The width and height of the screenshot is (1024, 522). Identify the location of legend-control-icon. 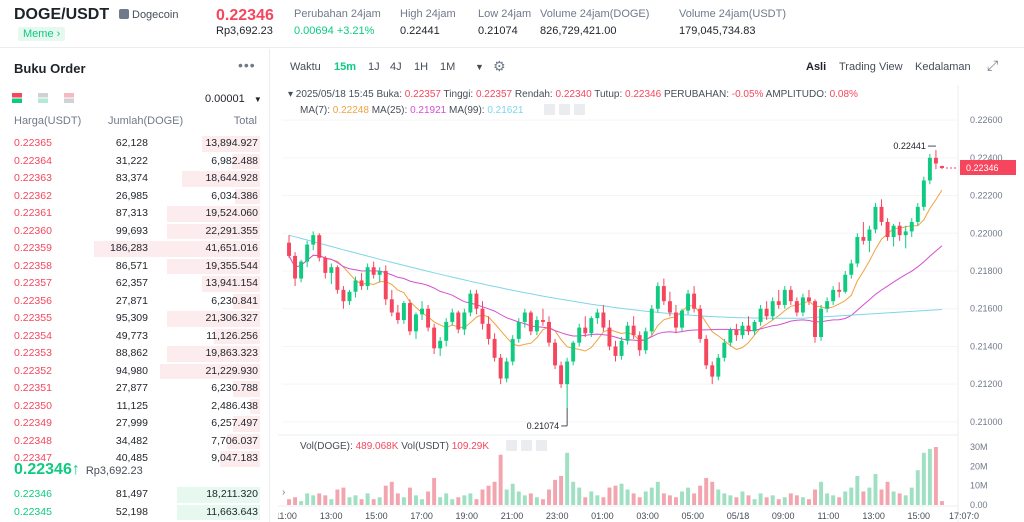
(564, 109).